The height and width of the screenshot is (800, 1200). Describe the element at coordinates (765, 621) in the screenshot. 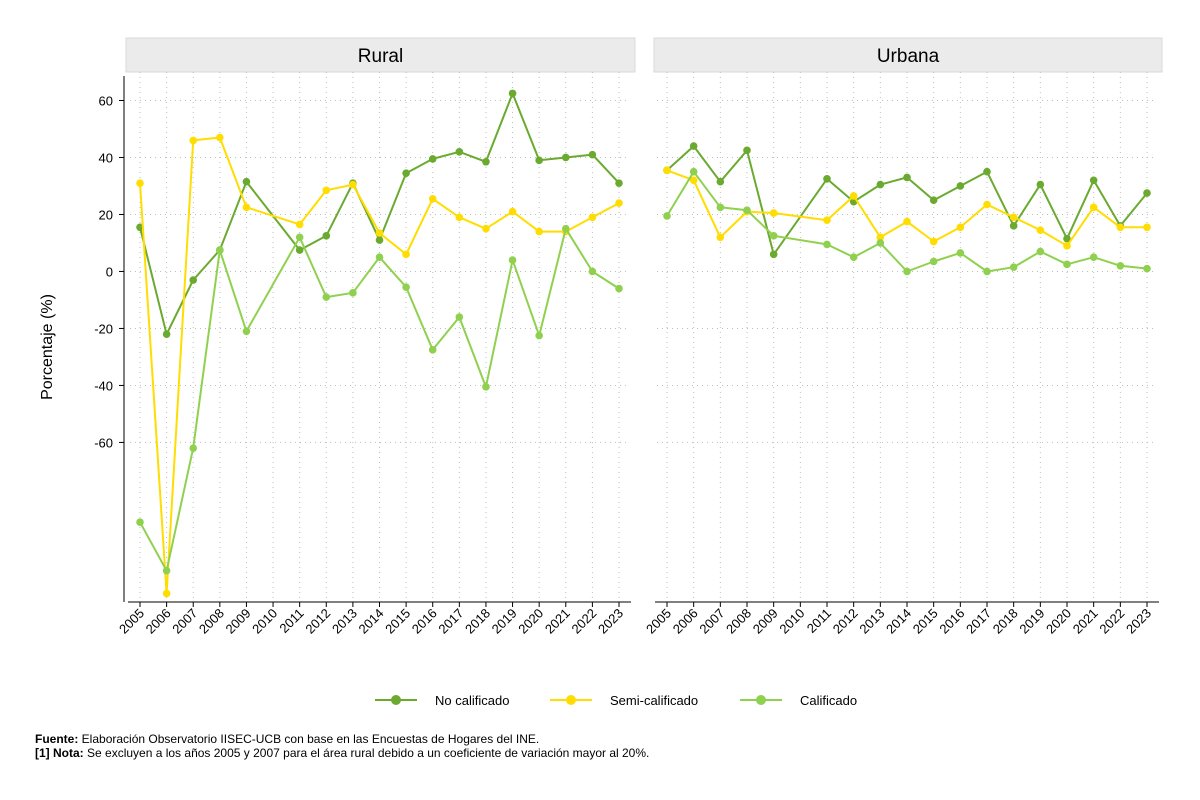

I see `x-tick-label: 2009` at that location.